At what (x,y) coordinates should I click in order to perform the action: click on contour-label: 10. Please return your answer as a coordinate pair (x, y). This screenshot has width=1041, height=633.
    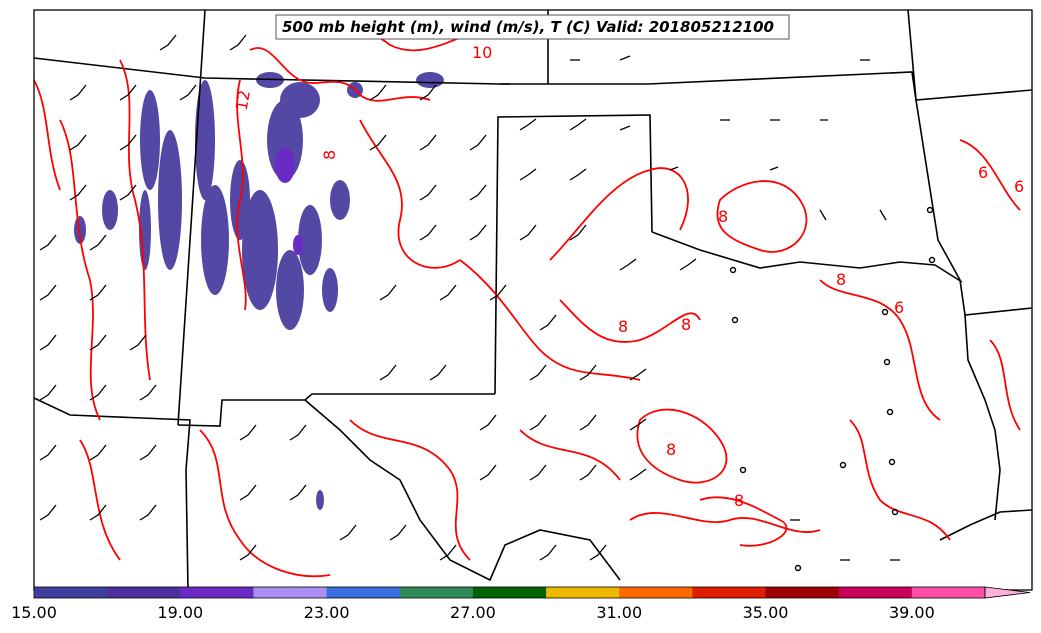
    Looking at the image, I should click on (482, 52).